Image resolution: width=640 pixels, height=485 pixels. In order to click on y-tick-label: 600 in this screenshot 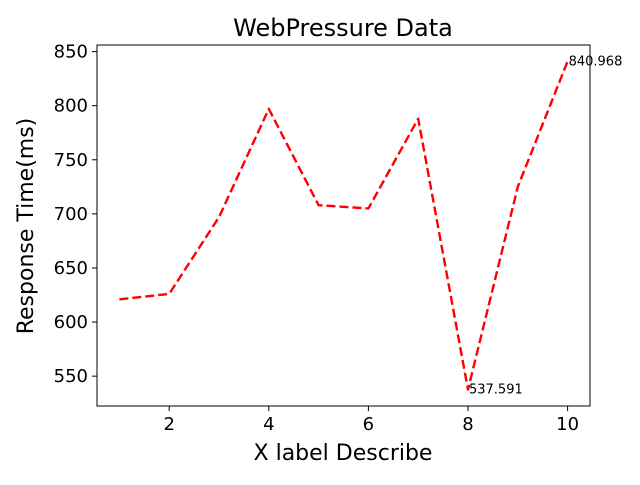, I will do `click(71, 322)`.